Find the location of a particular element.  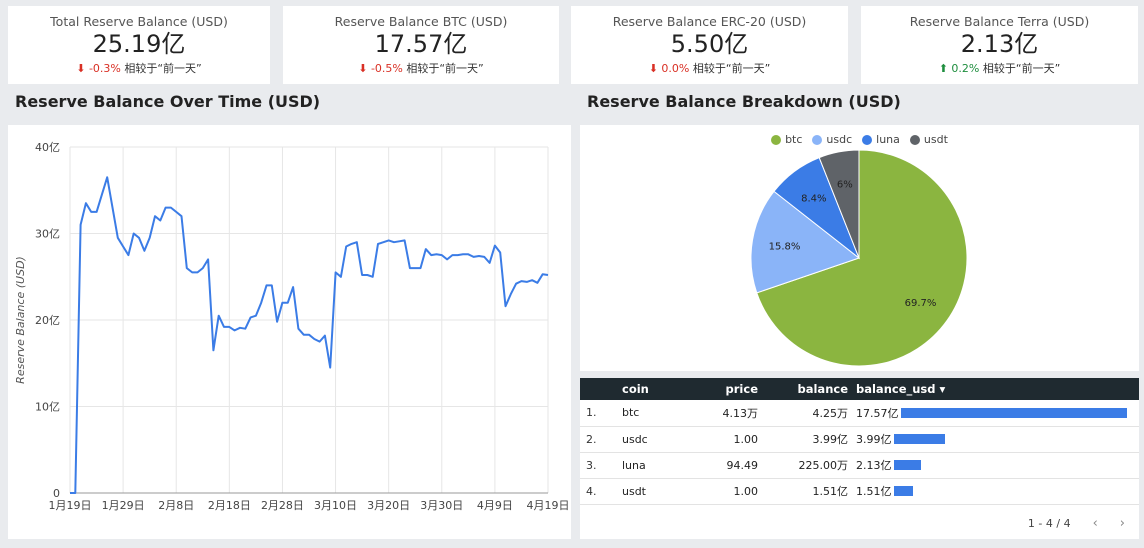

chevron-left-icon: ‹ is located at coordinates (1095, 523).